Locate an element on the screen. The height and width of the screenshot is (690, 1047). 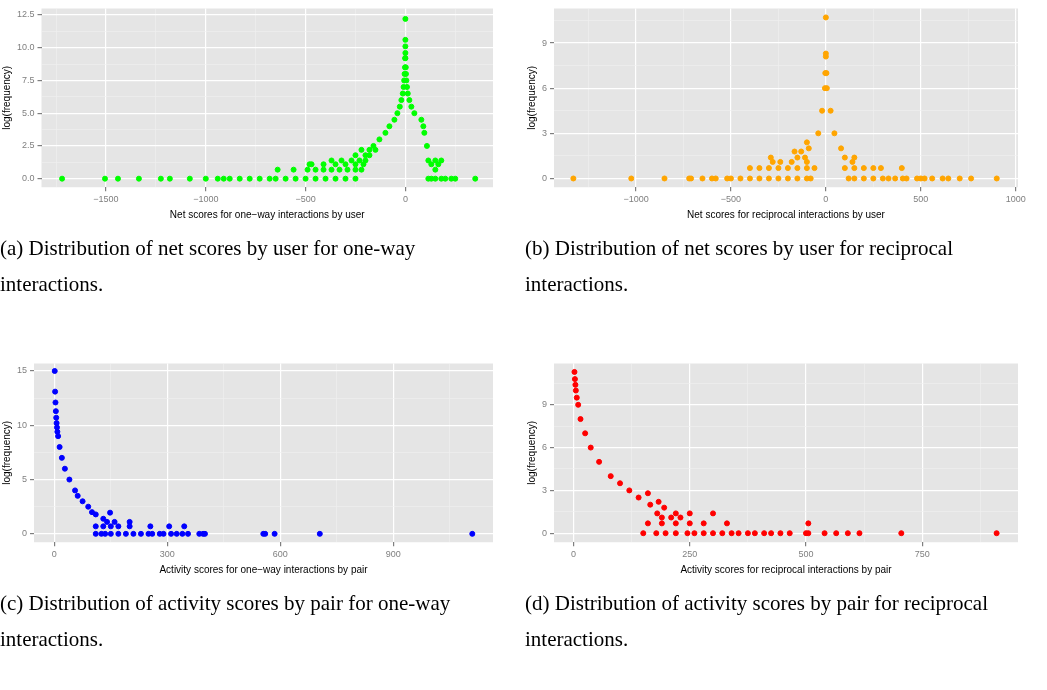
y-tick-label: 0.0 is located at coordinates (28, 178).